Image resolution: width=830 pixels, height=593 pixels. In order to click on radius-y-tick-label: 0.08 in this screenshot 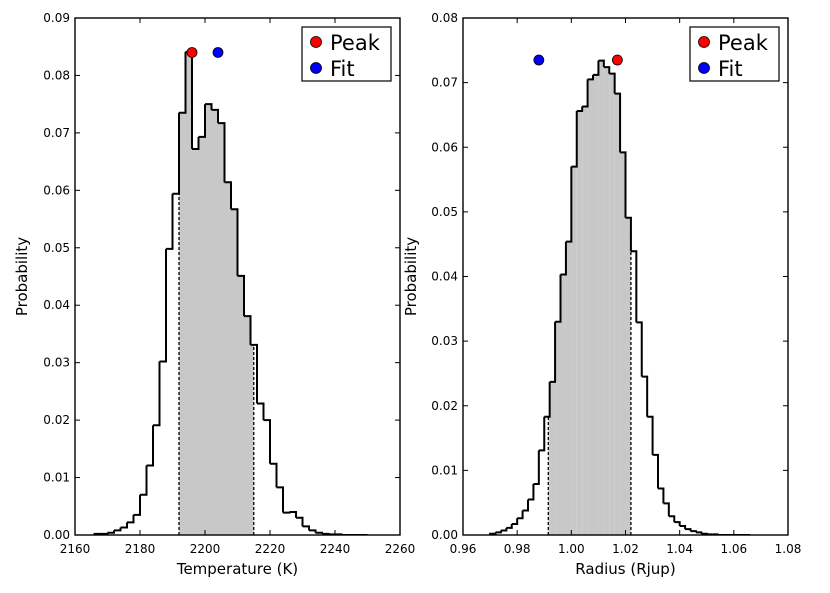, I will do `click(444, 18)`.